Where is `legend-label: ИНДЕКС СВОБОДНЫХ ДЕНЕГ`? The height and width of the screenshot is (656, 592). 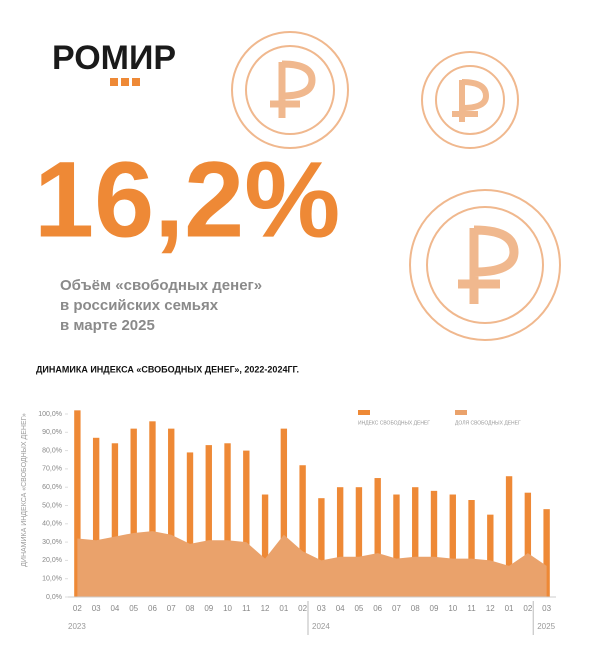 legend-label: ИНДЕКС СВОБОДНЫХ ДЕНЕГ is located at coordinates (394, 423).